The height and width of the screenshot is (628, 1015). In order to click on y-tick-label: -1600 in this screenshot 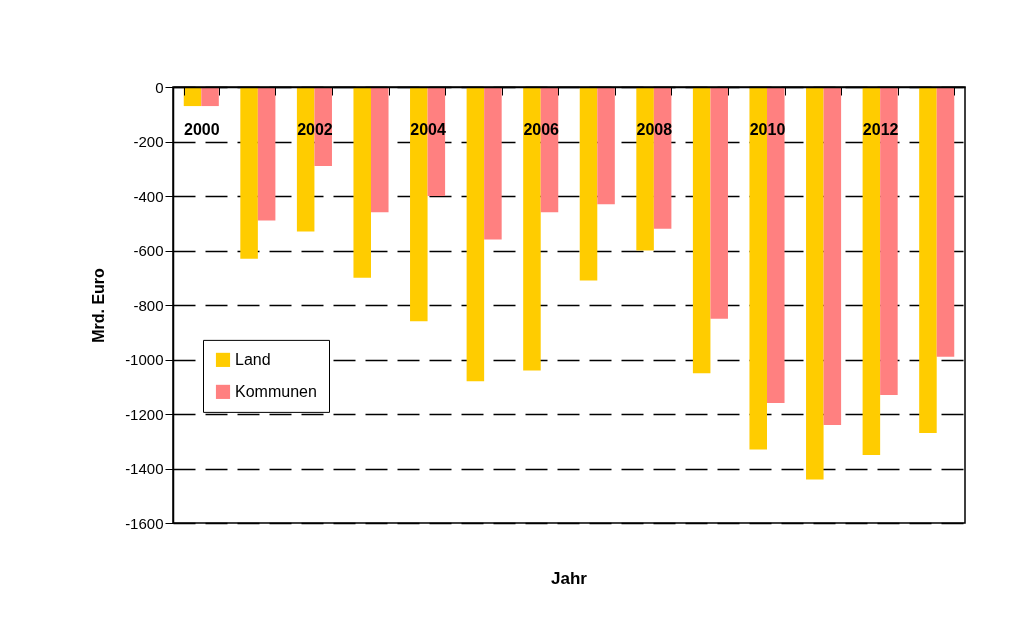, I will do `click(144, 523)`.